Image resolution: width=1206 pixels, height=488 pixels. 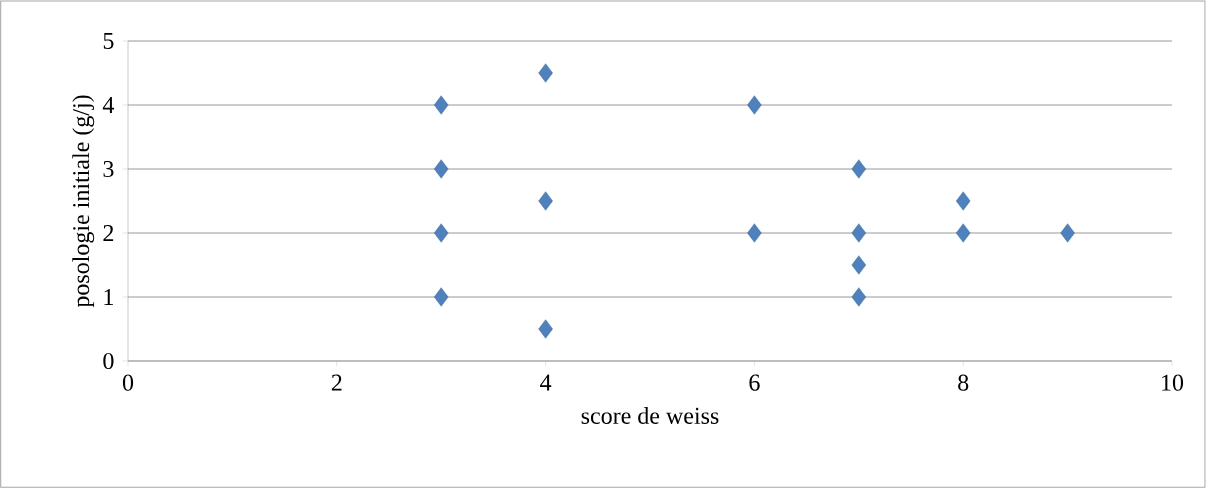 I want to click on y-tick-label: 5, so click(x=108, y=41).